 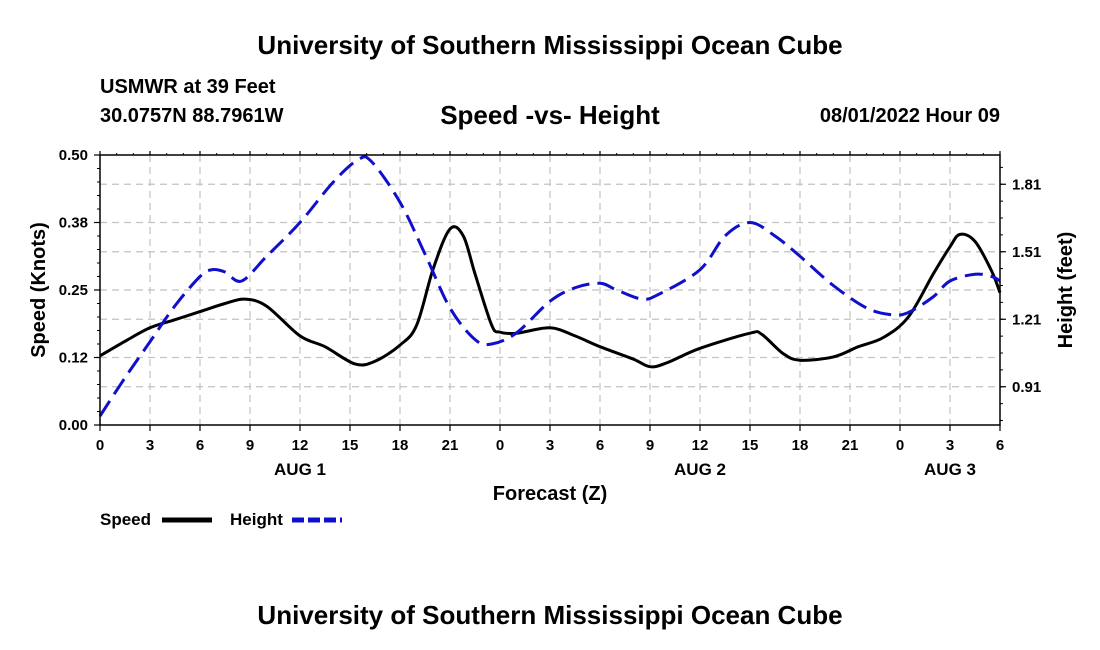 What do you see at coordinates (300, 469) in the screenshot?
I see `date-label: AUG 1` at bounding box center [300, 469].